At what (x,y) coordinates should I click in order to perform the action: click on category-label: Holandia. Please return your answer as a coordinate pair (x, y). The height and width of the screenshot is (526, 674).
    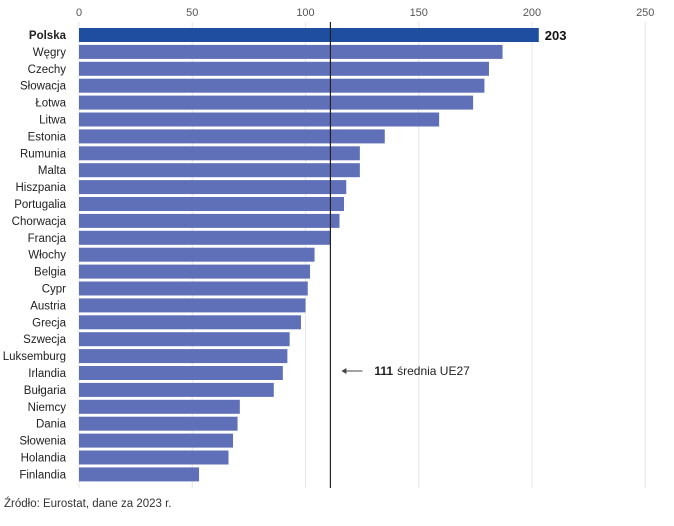
    Looking at the image, I should click on (44, 459).